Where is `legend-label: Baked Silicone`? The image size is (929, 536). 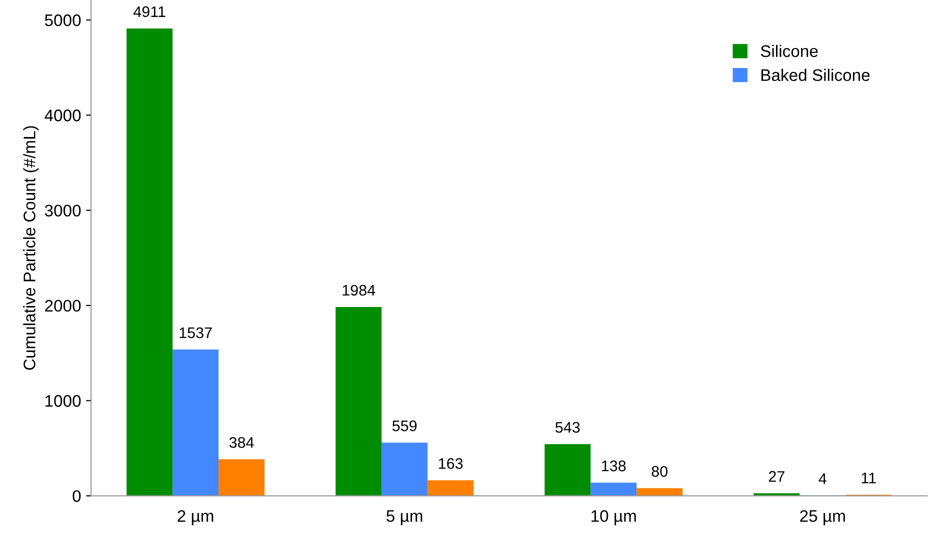 legend-label: Baked Silicone is located at coordinates (815, 75).